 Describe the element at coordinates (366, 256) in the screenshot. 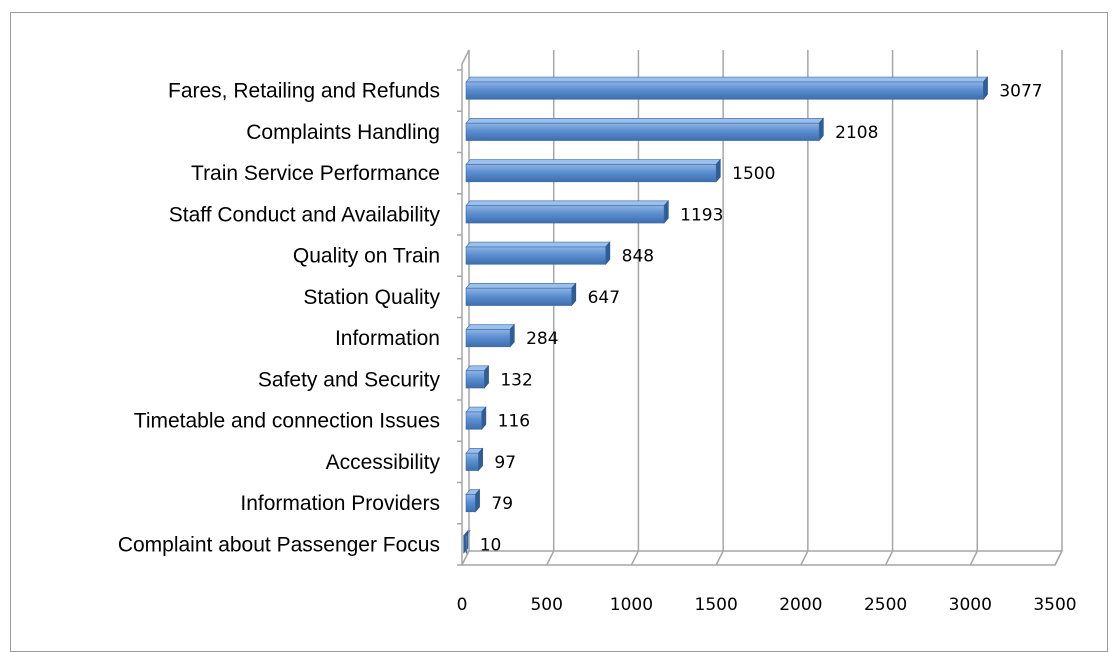

I see `category-label: Quality on Train` at that location.